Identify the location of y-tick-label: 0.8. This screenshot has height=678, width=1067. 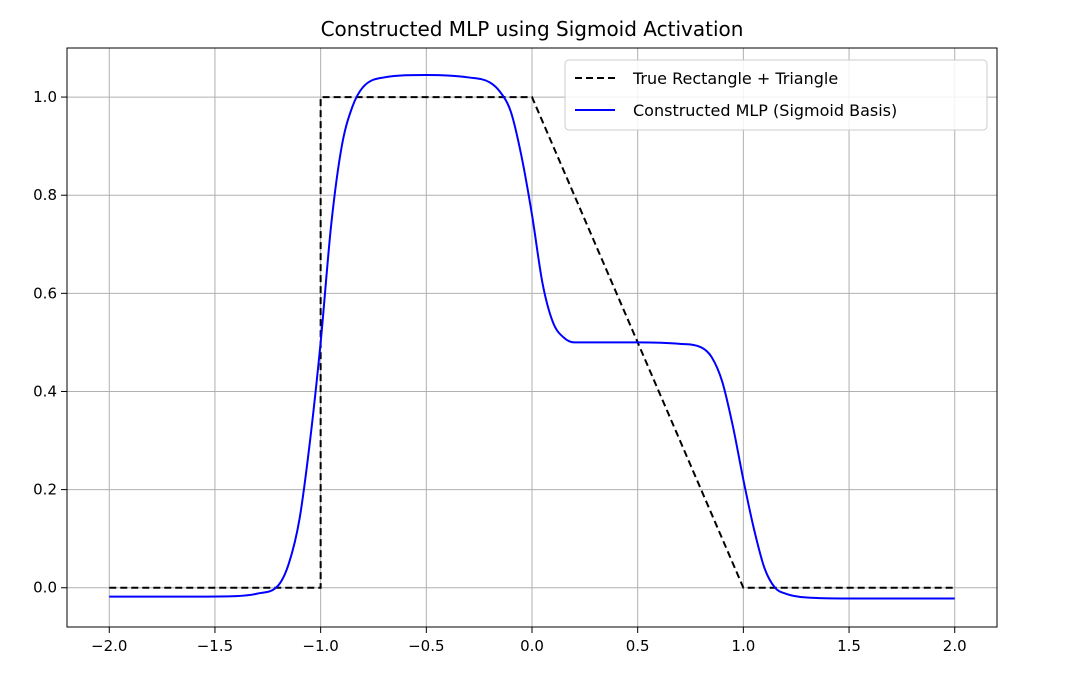
(45, 195).